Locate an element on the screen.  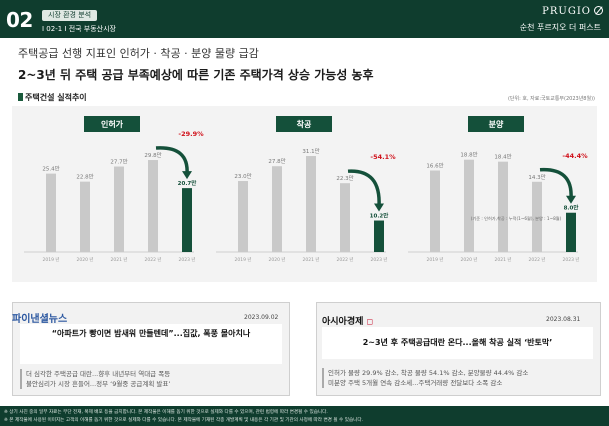
chart-title-2: 착공 is located at coordinates (304, 124).